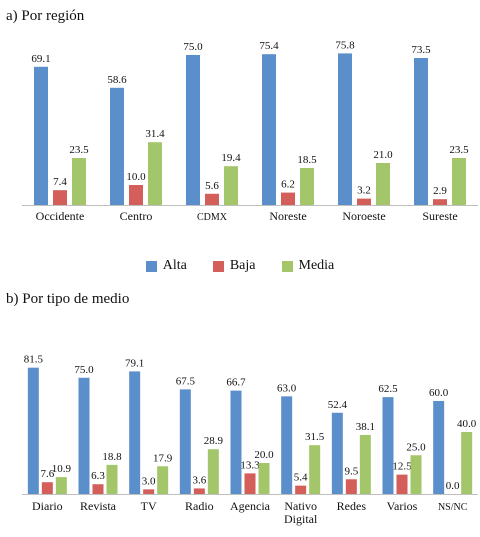 This screenshot has height=537, width=480. Describe the element at coordinates (287, 388) in the screenshot. I see `data-label-alta: 63.0` at that location.